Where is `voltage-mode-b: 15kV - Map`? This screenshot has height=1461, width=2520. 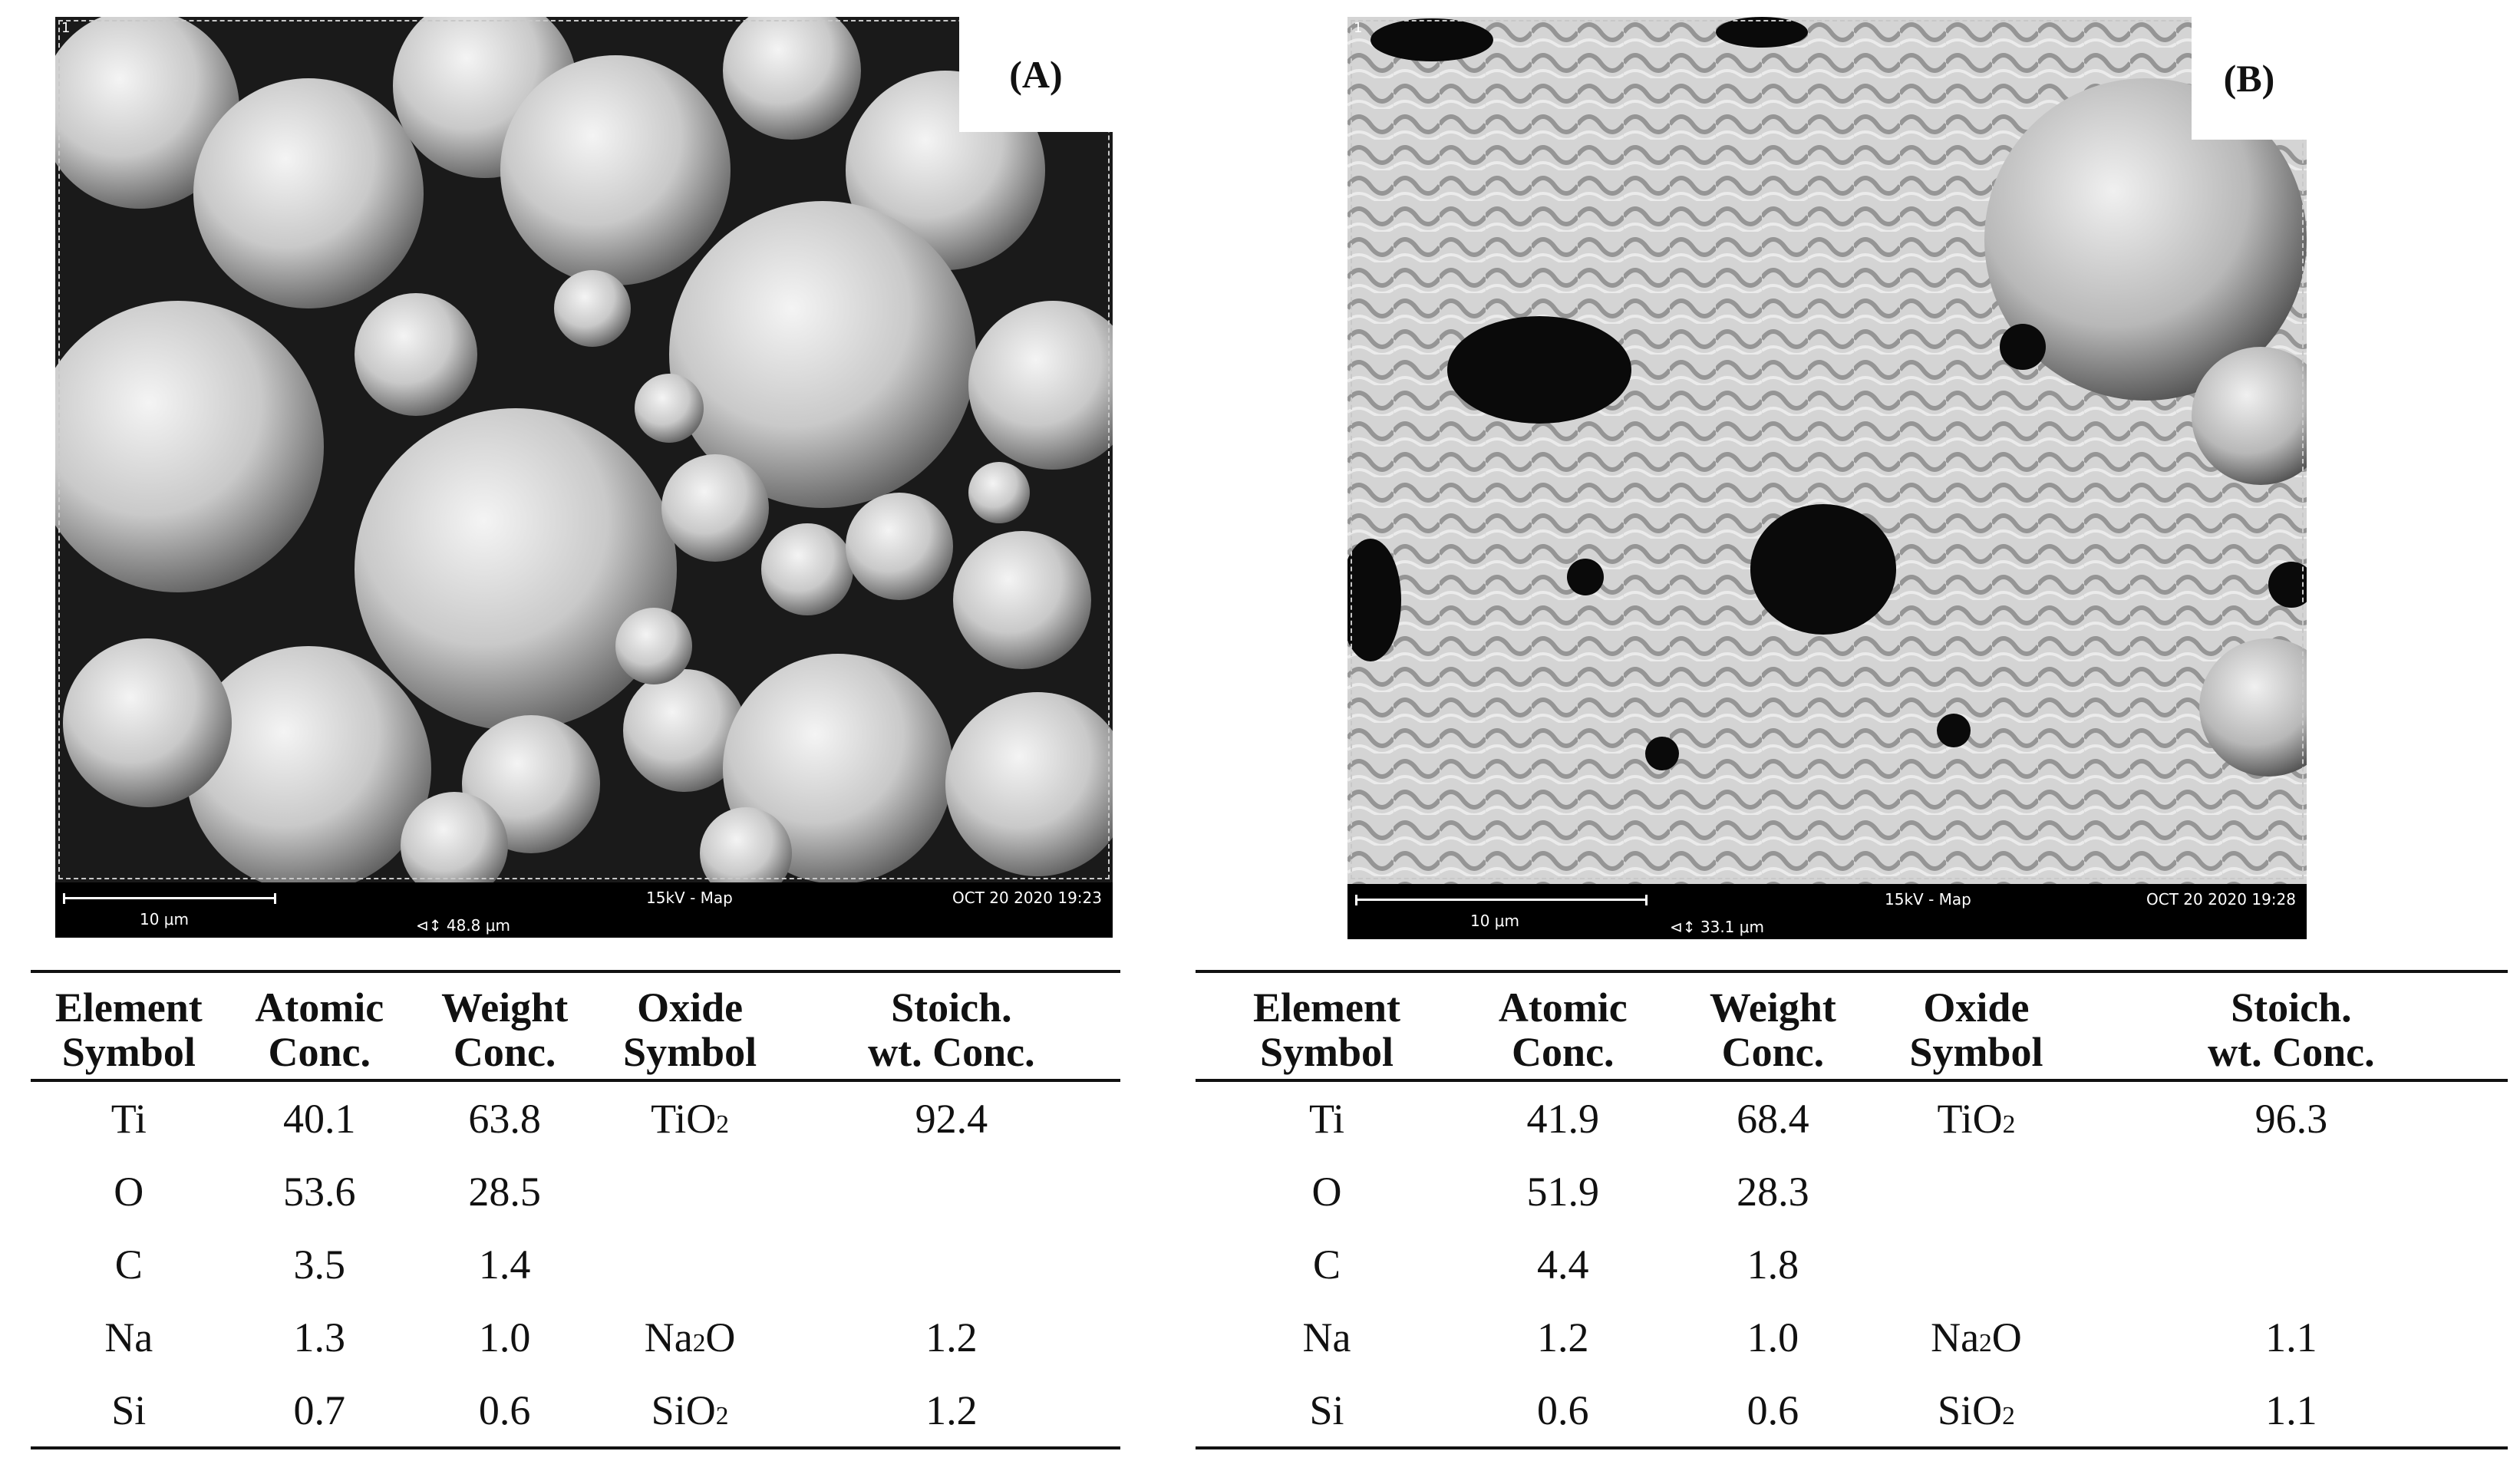 voltage-mode-b: 15kV - Map is located at coordinates (1928, 900).